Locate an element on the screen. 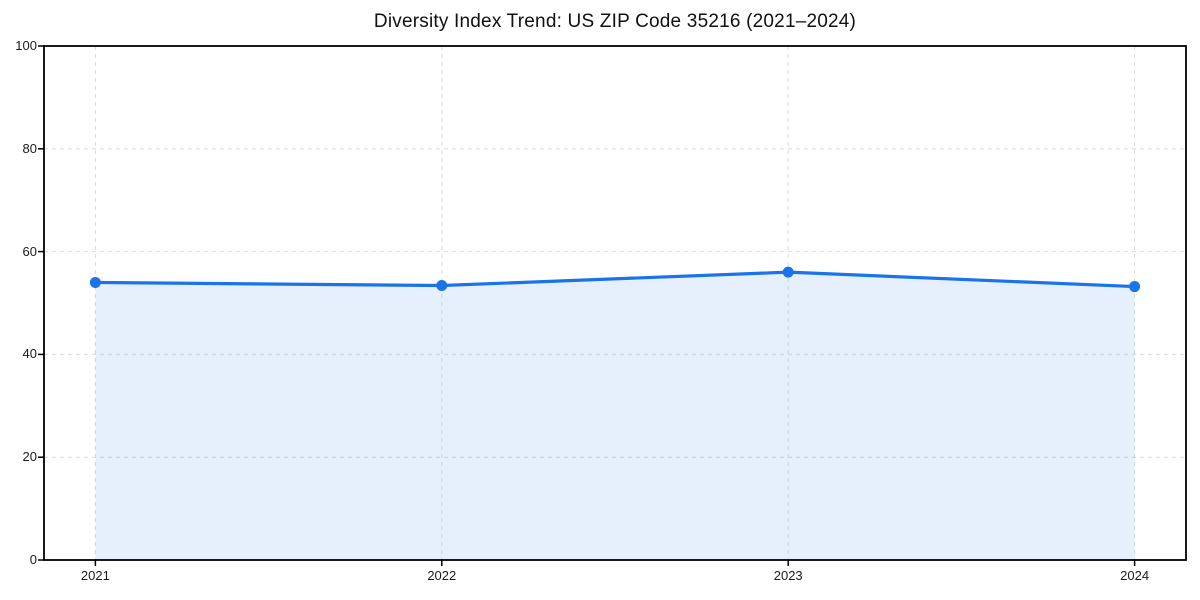 The image size is (1200, 600). y-axis-label: 80 is located at coordinates (29, 148).